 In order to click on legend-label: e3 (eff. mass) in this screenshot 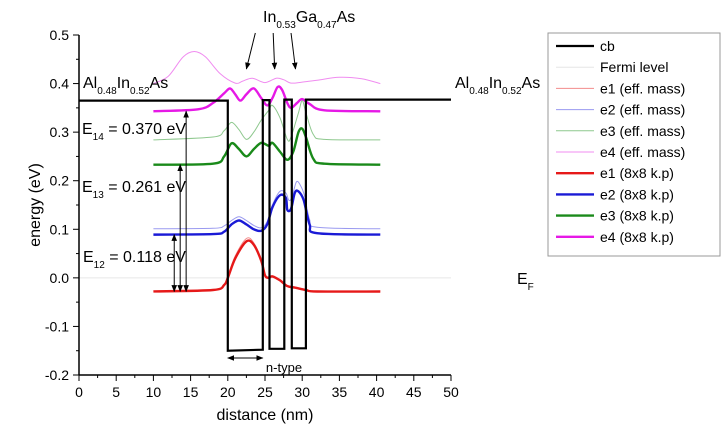, I will do `click(642, 131)`.